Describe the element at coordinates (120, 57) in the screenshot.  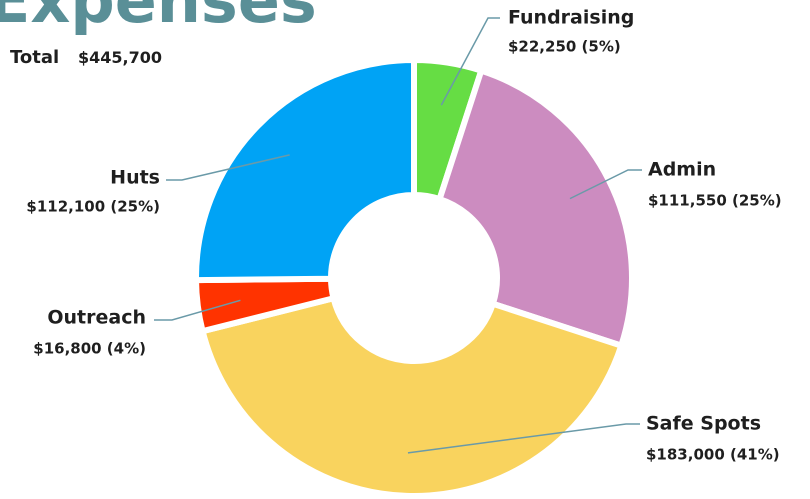
I see `total-label: $445,700` at that location.